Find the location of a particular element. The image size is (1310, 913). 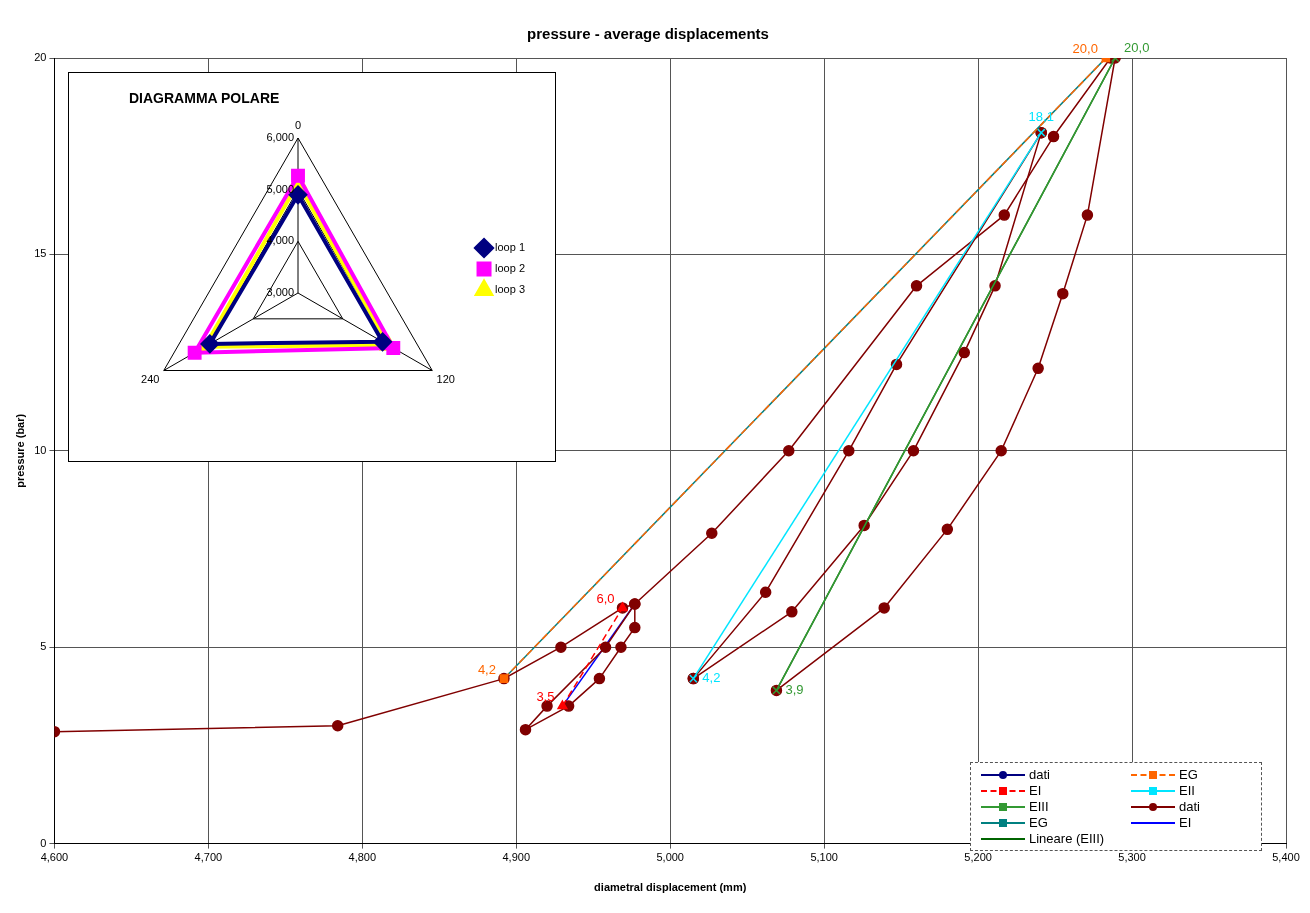

x-tick-label: 5,200 is located at coordinates (978, 857).